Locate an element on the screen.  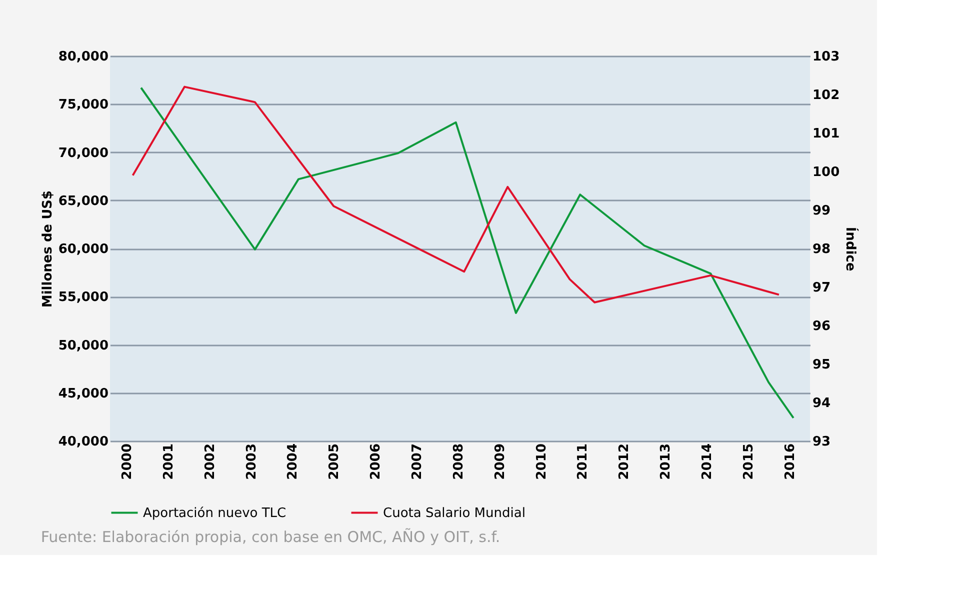
y2-tick-label: 96 is located at coordinates (821, 326).